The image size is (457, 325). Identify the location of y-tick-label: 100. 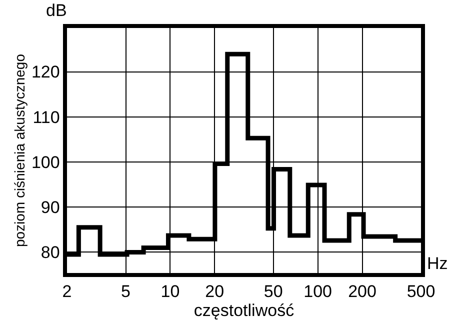
(45, 162).